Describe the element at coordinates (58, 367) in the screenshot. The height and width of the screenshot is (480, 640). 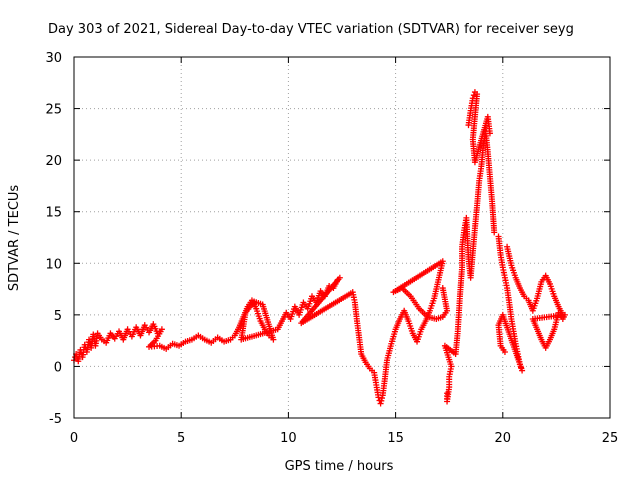
I see `y-tick-label: 0` at that location.